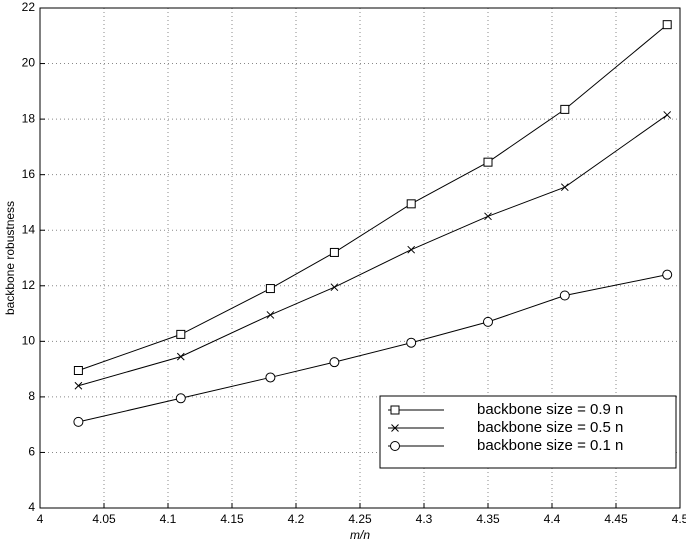  What do you see at coordinates (679, 519) in the screenshot?
I see `x-tick-label: 4.5` at bounding box center [679, 519].